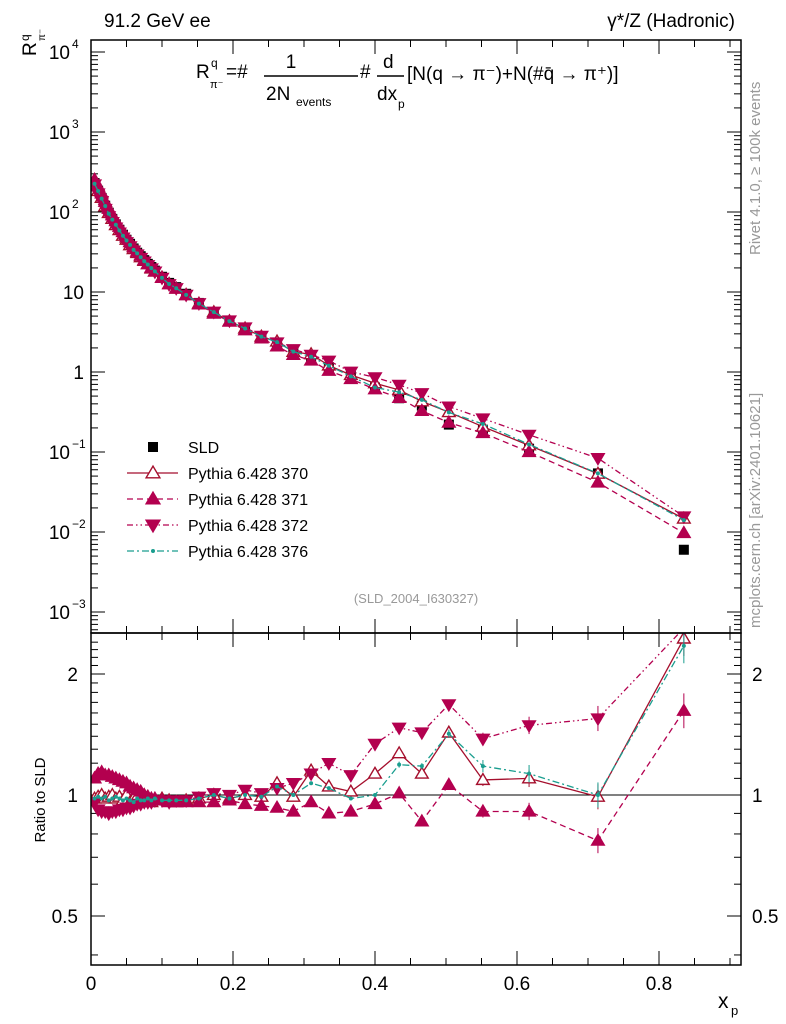 This screenshot has height=1024, width=786. Describe the element at coordinates (78, 373) in the screenshot. I see `y-tick-label: 1` at that location.